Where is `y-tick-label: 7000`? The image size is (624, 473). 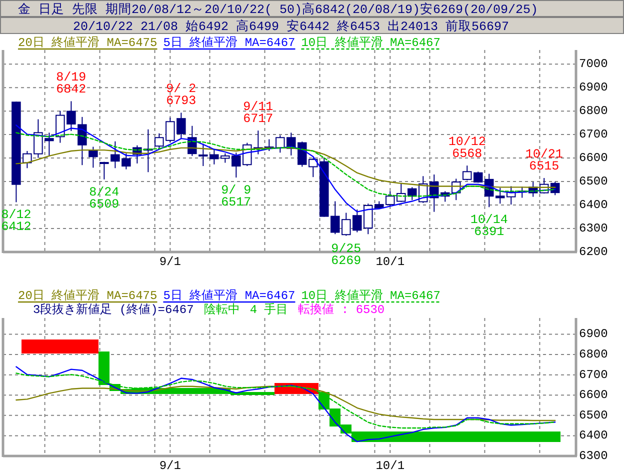 y-tick-label: 7000 is located at coordinates (593, 64).